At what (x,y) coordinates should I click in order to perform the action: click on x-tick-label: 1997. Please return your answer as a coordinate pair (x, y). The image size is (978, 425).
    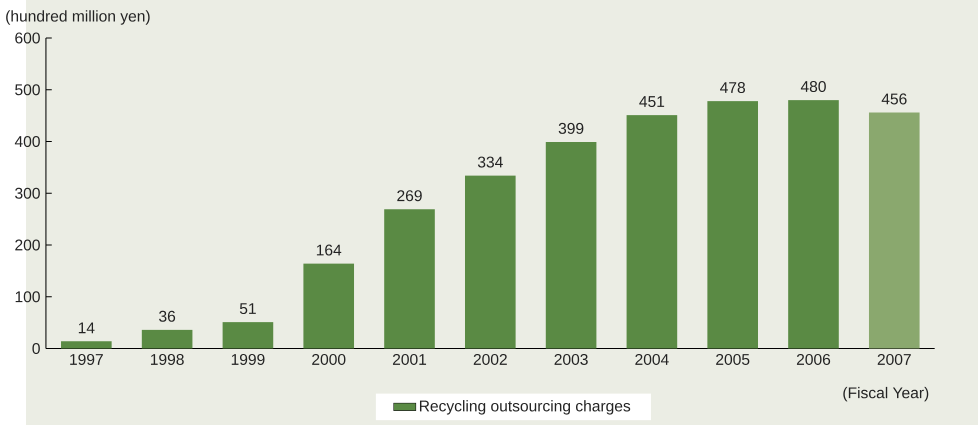
    Looking at the image, I should click on (86, 359).